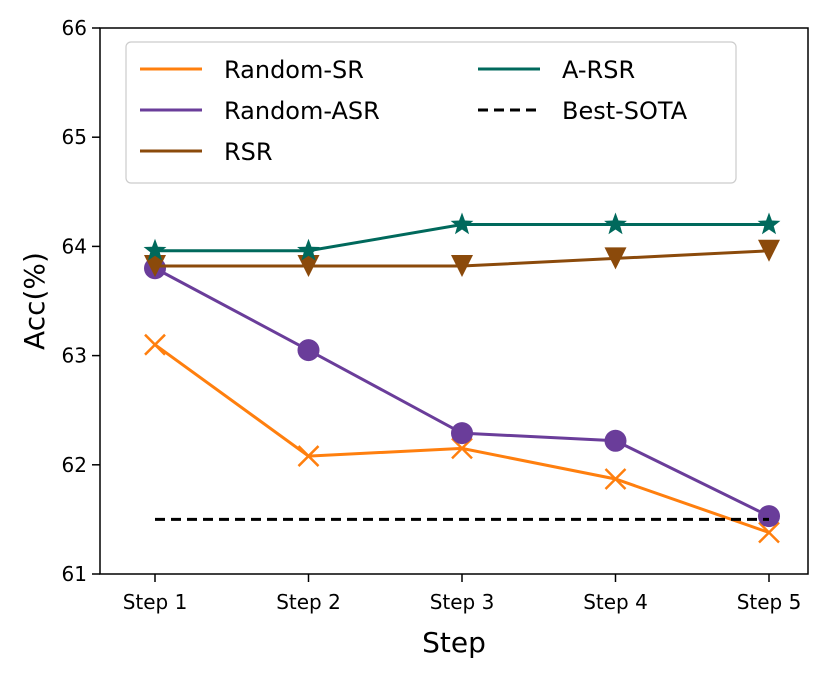  Describe the element at coordinates (74, 246) in the screenshot. I see `y-tick-label: 64` at that location.